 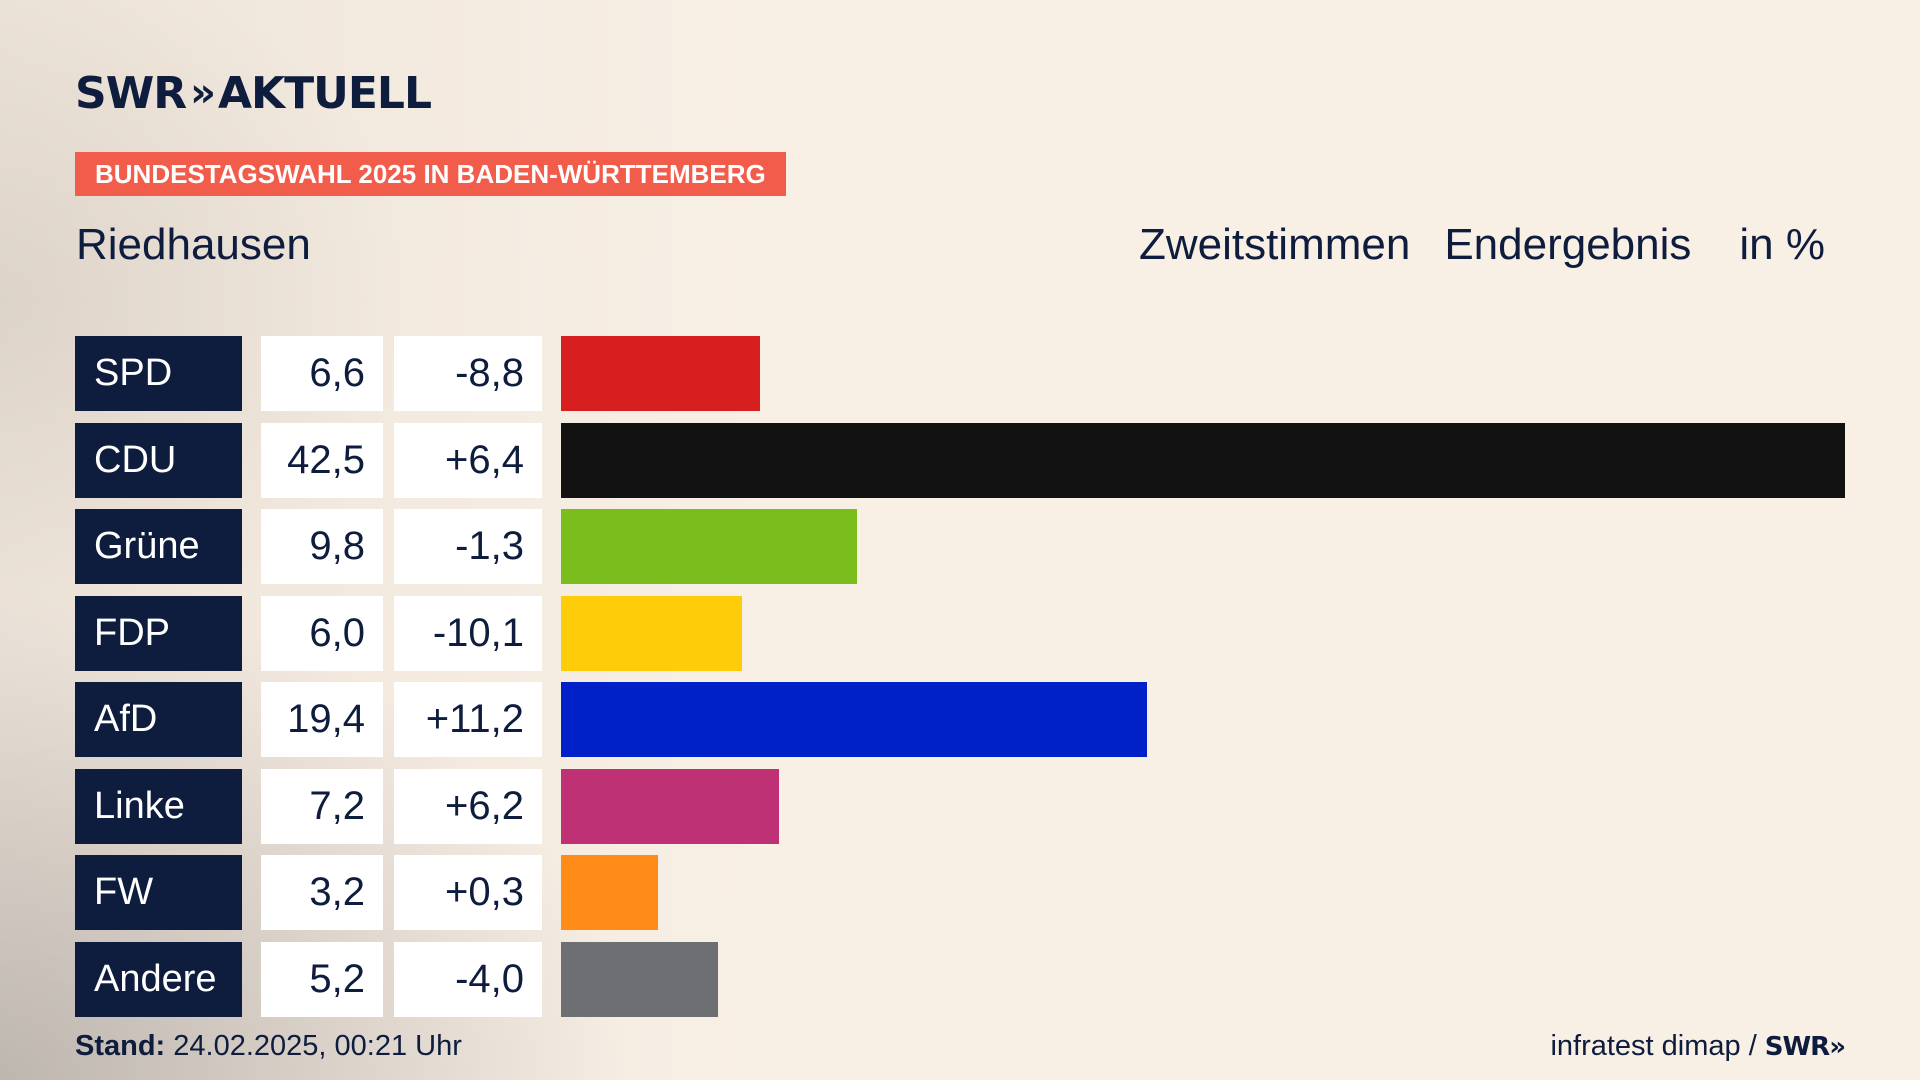 I want to click on result-type-label: Endergebnis, so click(x=1568, y=244).